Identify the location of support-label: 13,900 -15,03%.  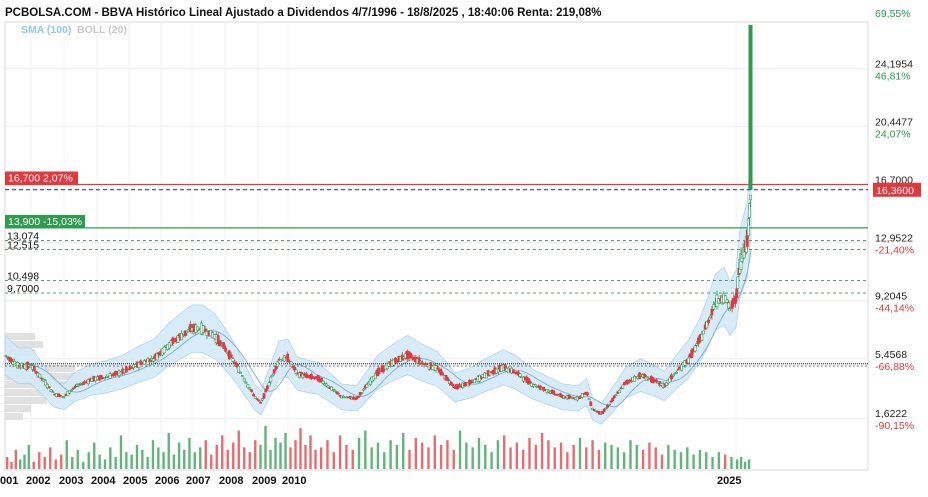
(45, 222).